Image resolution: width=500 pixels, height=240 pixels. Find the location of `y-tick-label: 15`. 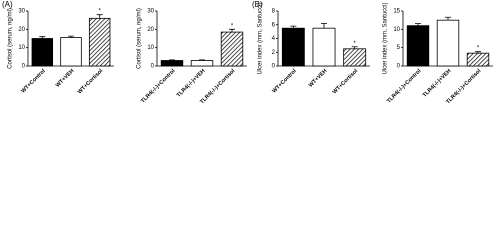

y-tick-label: 15 is located at coordinates (396, 12).